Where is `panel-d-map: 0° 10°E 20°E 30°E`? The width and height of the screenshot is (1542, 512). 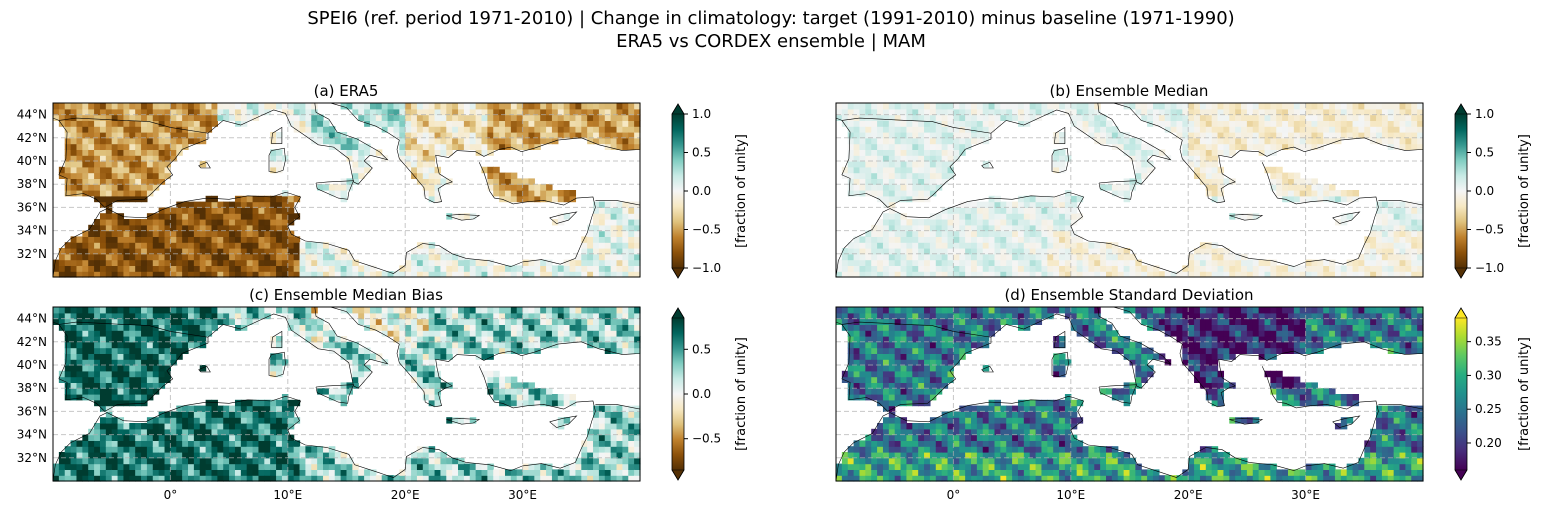 panel-d-map: 0° 10°E 20°E 30°E is located at coordinates (1129, 404).